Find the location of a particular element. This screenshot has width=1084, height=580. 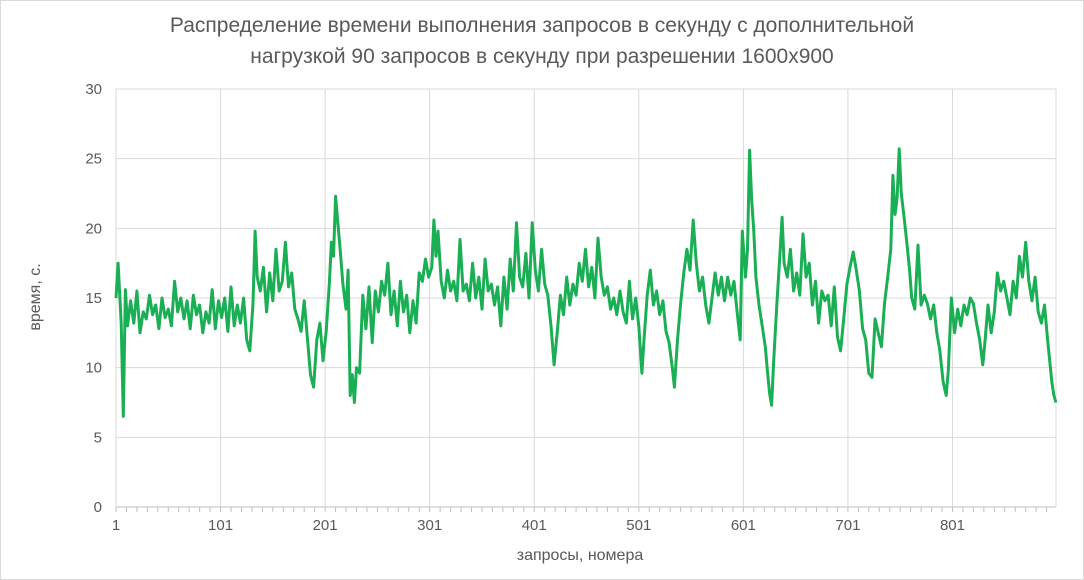

y-tick-label: 20 is located at coordinates (93, 228).